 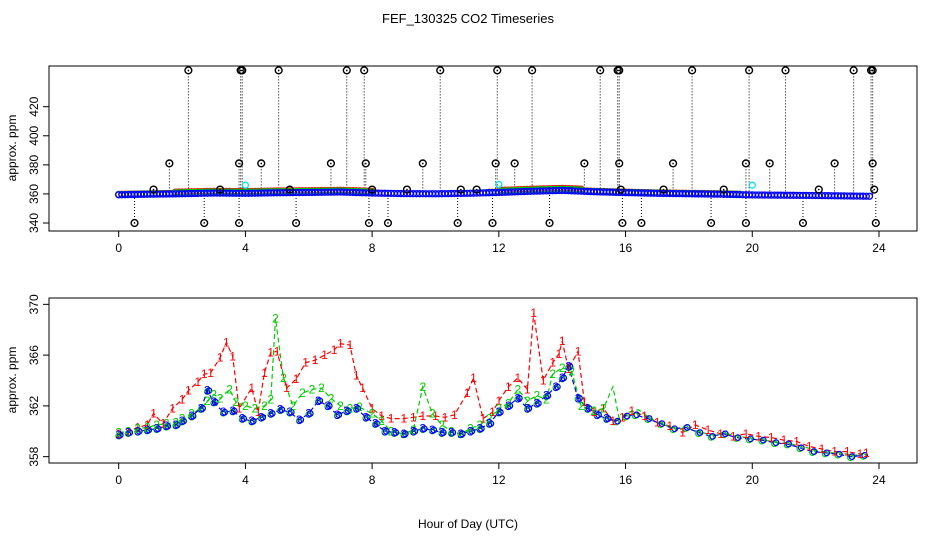 I want to click on x-axis-label: Hour of Day (UTC), so click(x=468, y=524).